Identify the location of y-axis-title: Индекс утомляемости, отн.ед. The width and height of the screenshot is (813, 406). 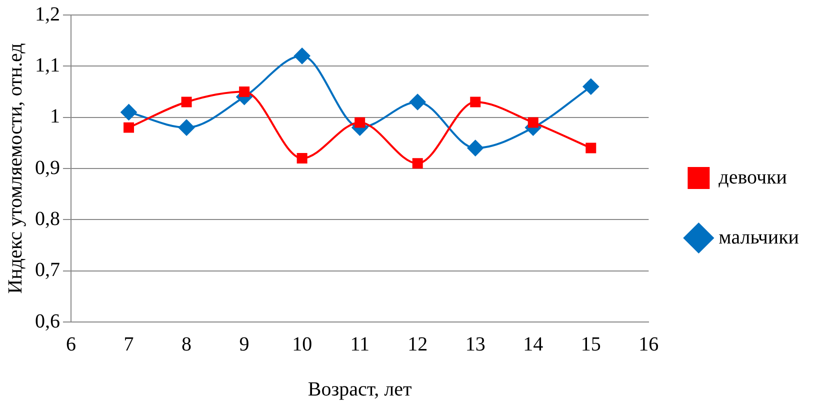
(15, 168).